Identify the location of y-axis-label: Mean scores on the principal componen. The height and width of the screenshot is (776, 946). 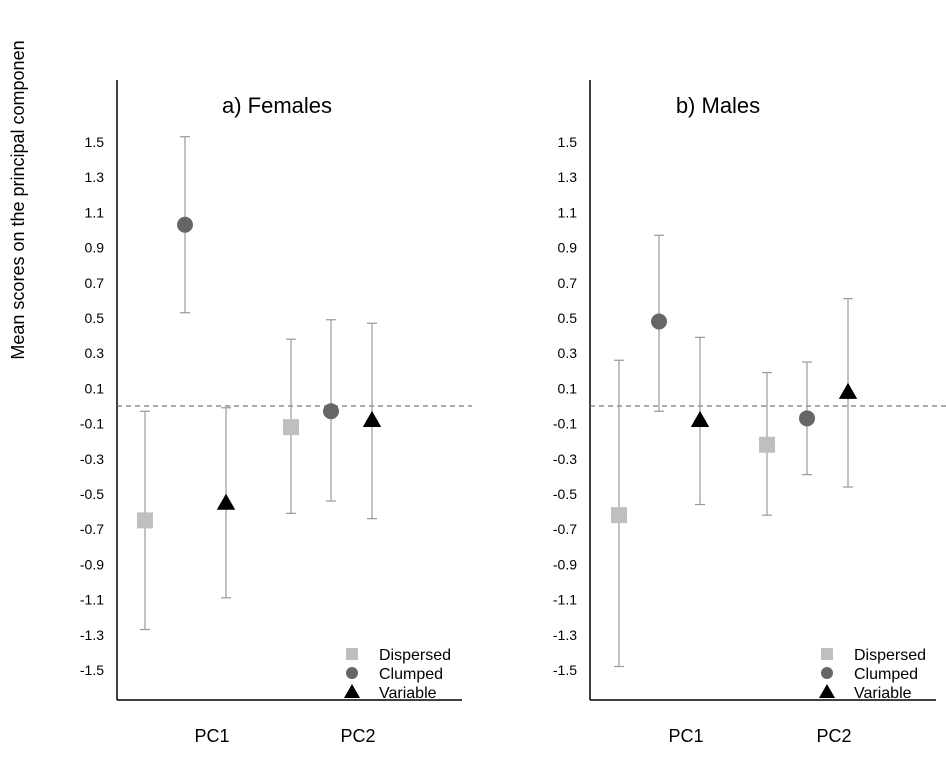
(18, 199).